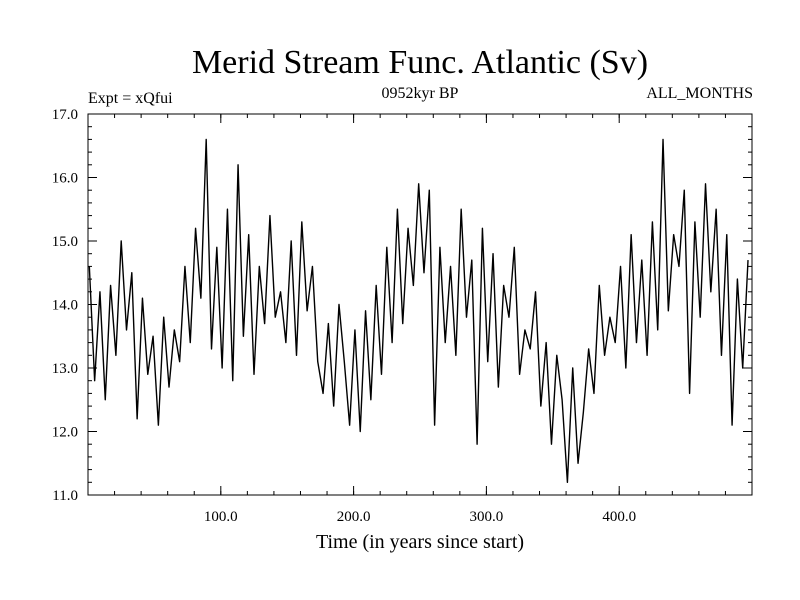 The width and height of the screenshot is (800, 600). What do you see at coordinates (65, 496) in the screenshot?
I see `y-tick-label: 11.0` at bounding box center [65, 496].